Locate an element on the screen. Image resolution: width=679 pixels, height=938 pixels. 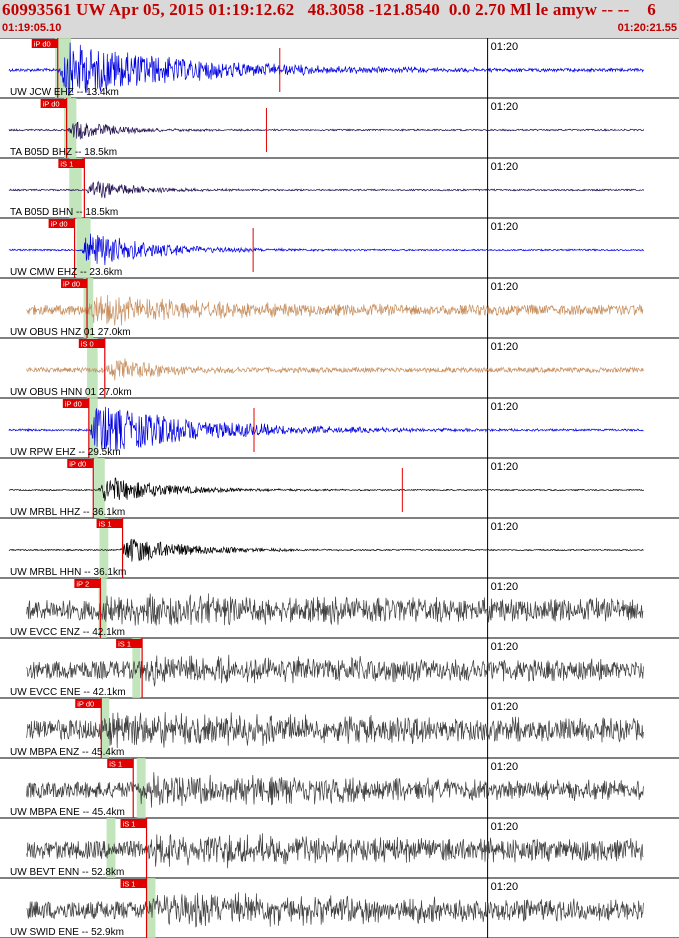
channel-label: UW EVCC ENE -- 42.1km is located at coordinates (68, 692).